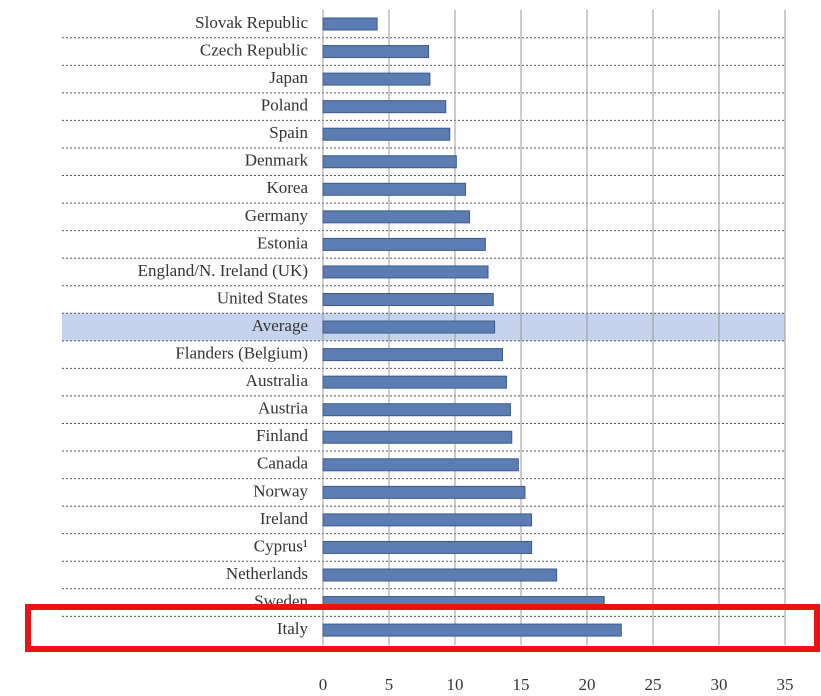 The image size is (821, 696). Describe the element at coordinates (280, 490) in the screenshot. I see `y-tick-label: Norway` at that location.